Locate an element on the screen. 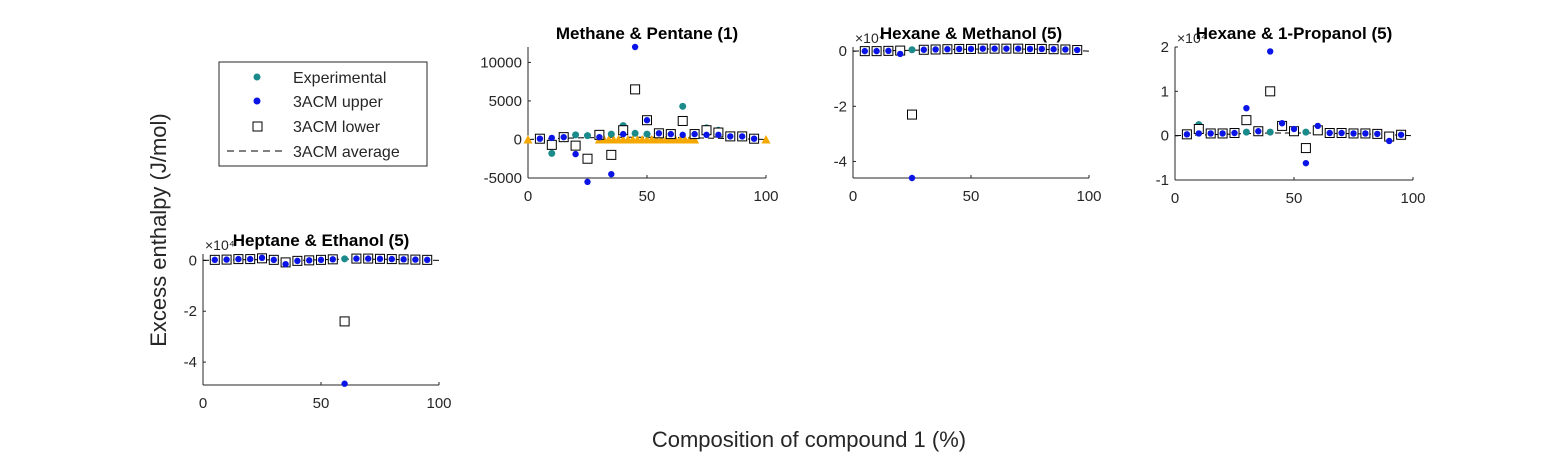  legend-item-average: 3ACM average is located at coordinates (313, 152).